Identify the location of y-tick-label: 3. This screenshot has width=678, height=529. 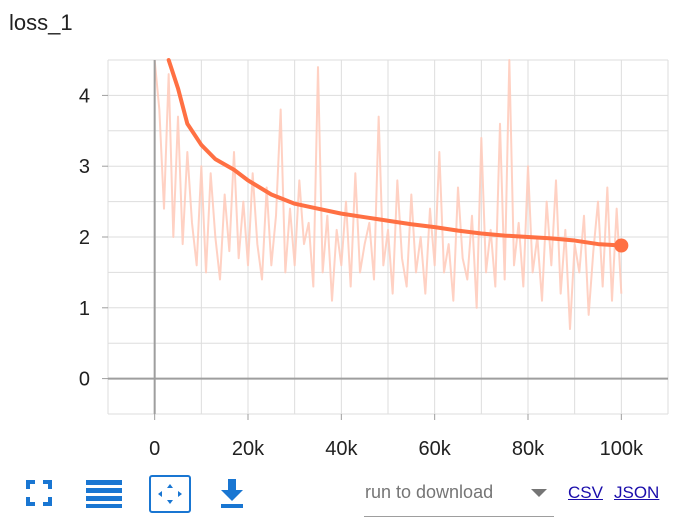
(84, 167).